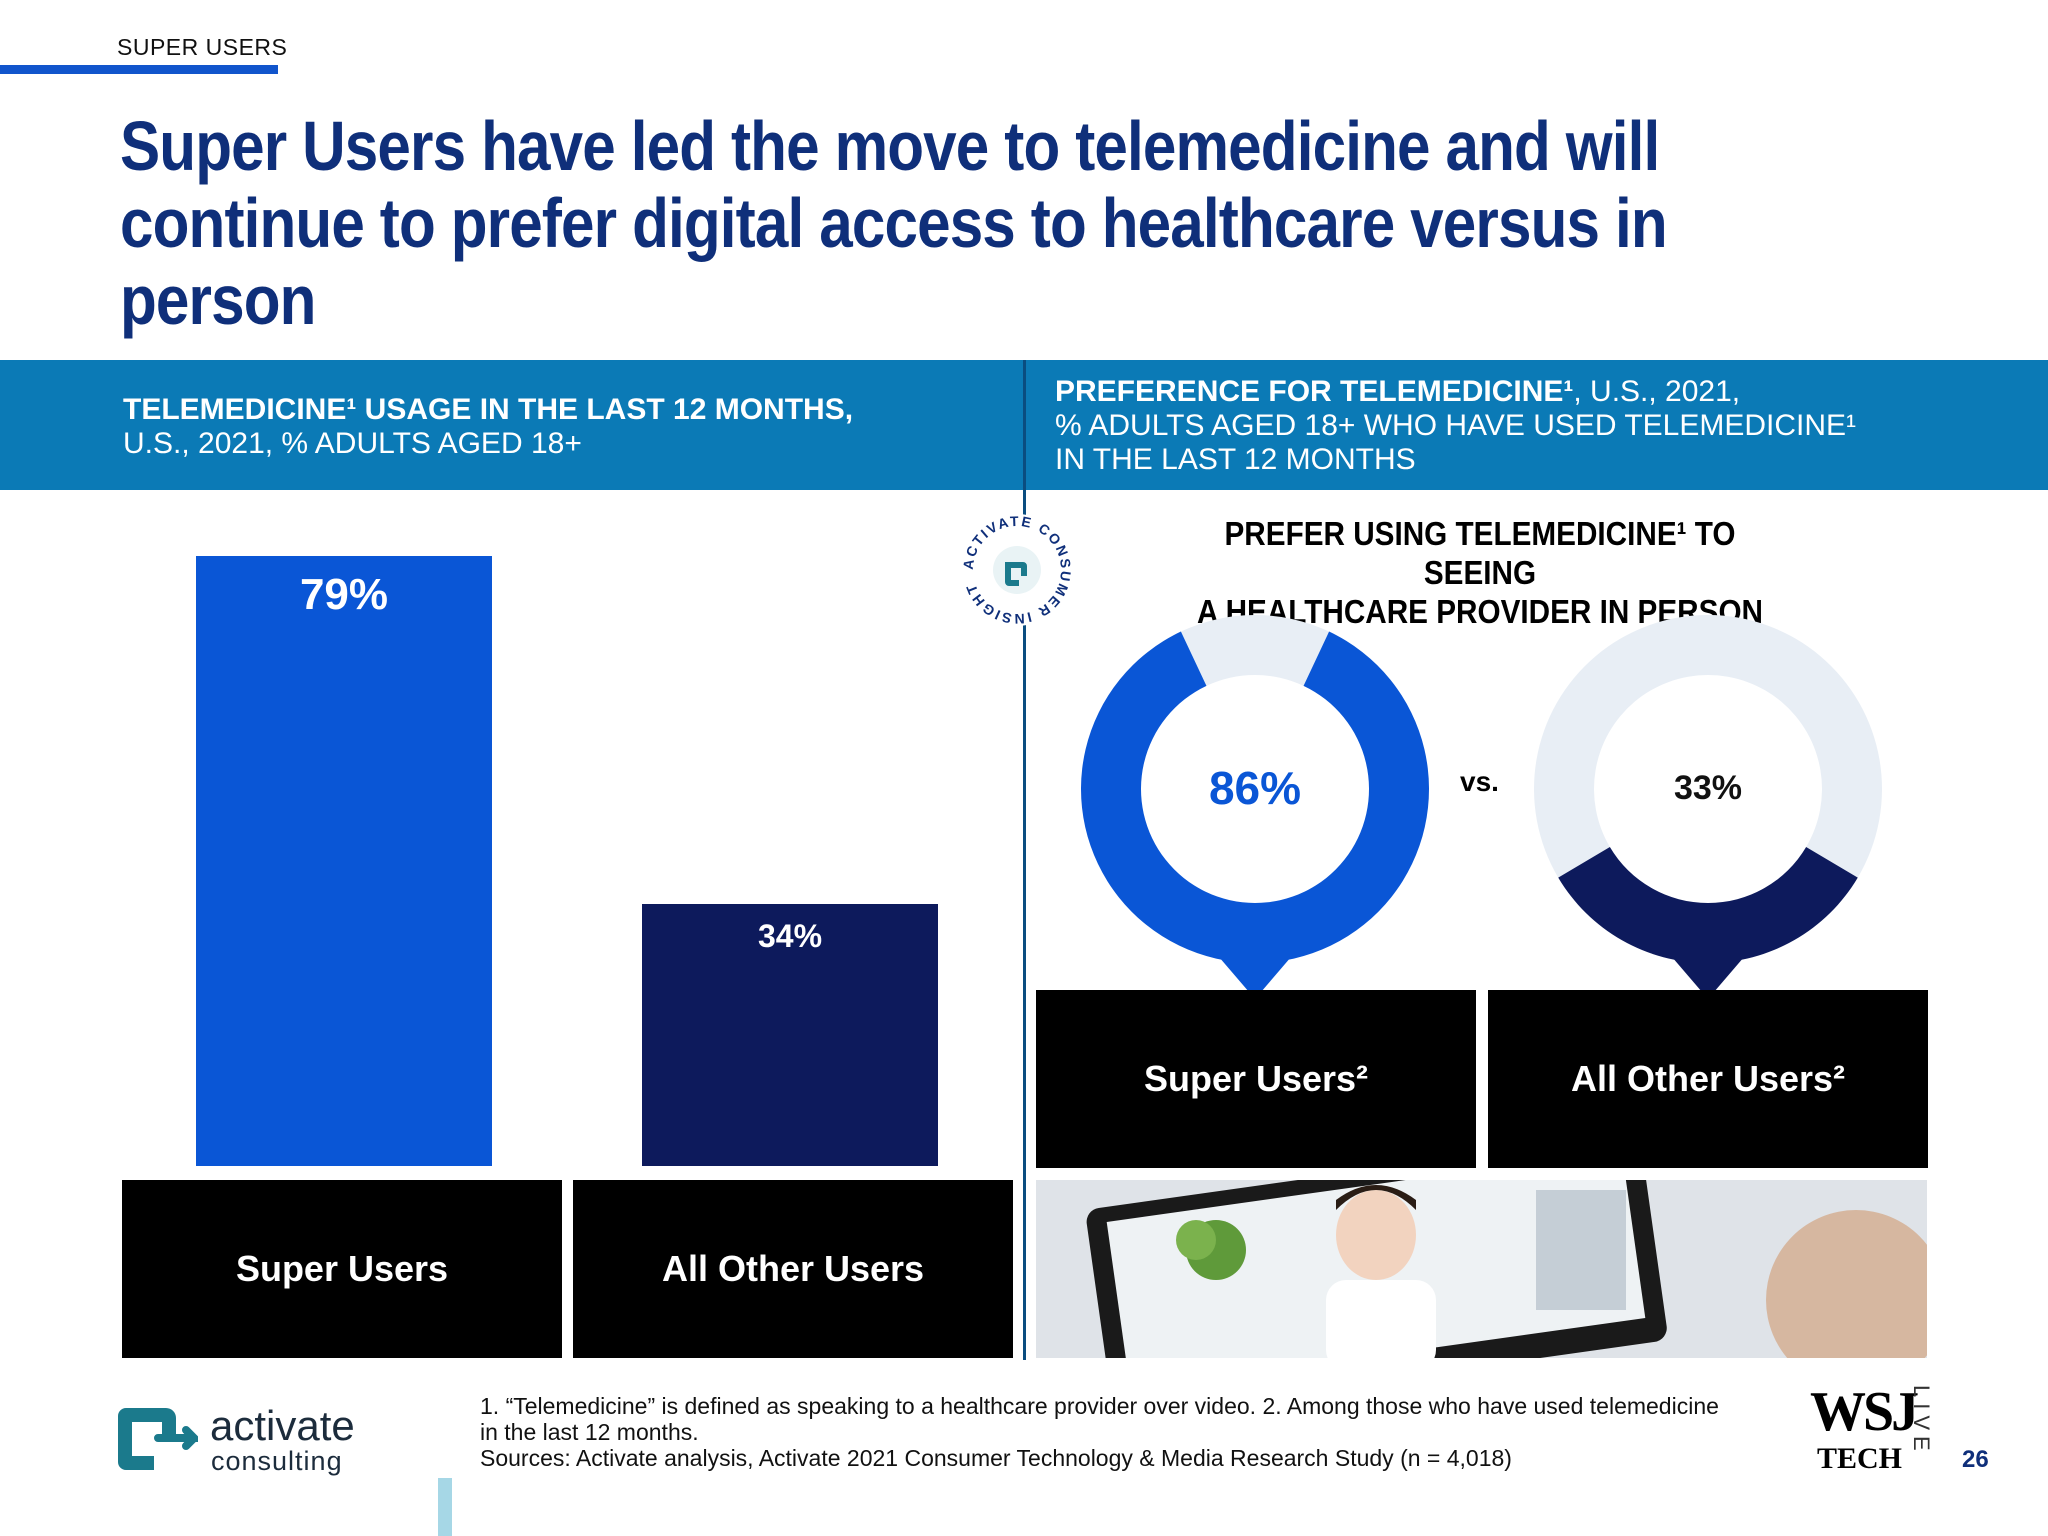 The height and width of the screenshot is (1536, 2048). Describe the element at coordinates (1481, 1269) in the screenshot. I see `doctor-tablet-photo` at that location.